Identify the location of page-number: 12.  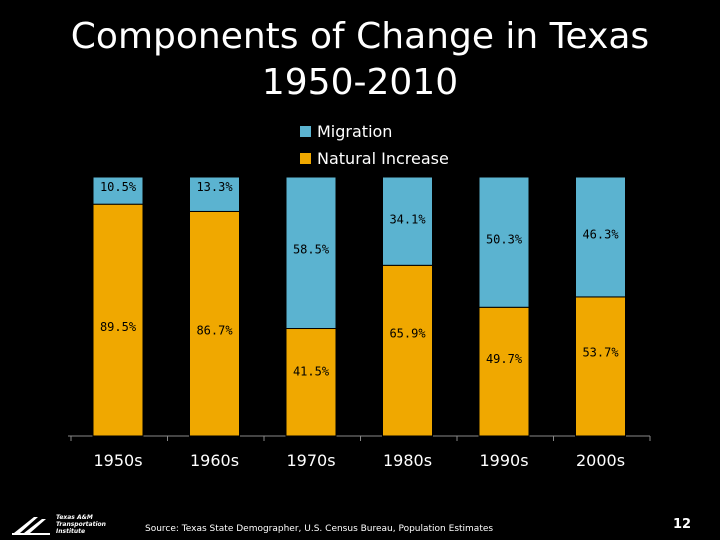
(682, 524).